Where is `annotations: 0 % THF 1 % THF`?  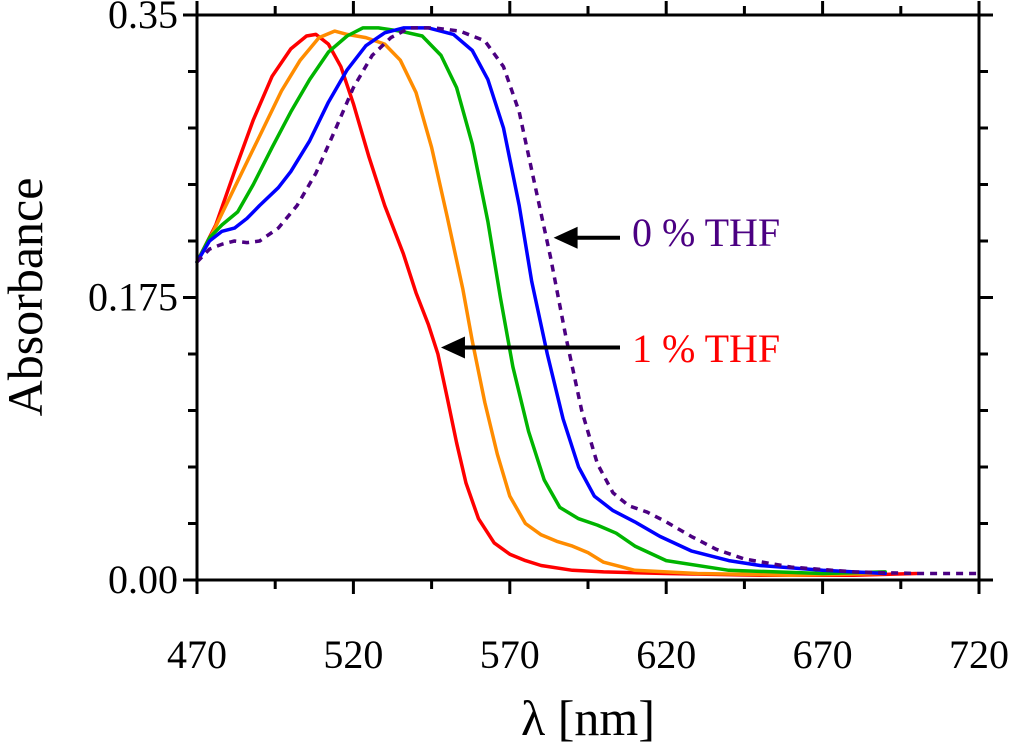
annotations: 0 % THF 1 % THF is located at coordinates (610, 290).